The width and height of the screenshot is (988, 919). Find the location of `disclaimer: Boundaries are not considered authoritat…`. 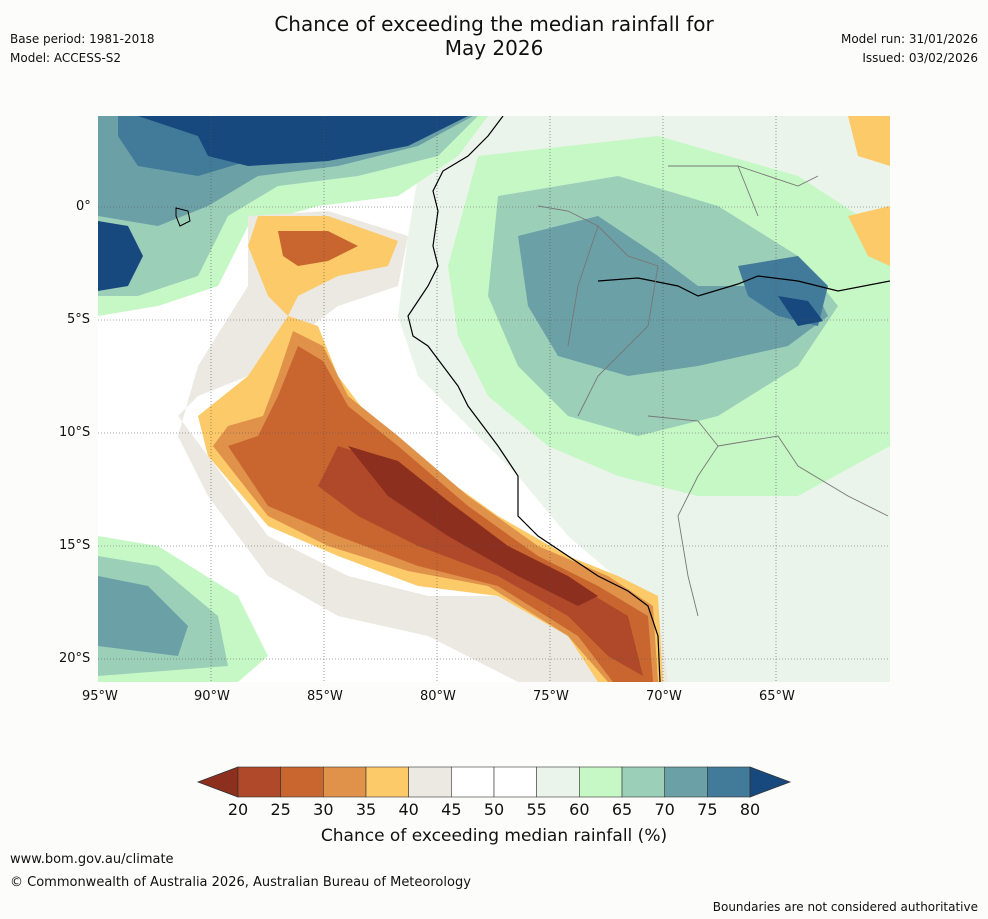

disclaimer: Boundaries are not considered authoritat… is located at coordinates (845, 907).